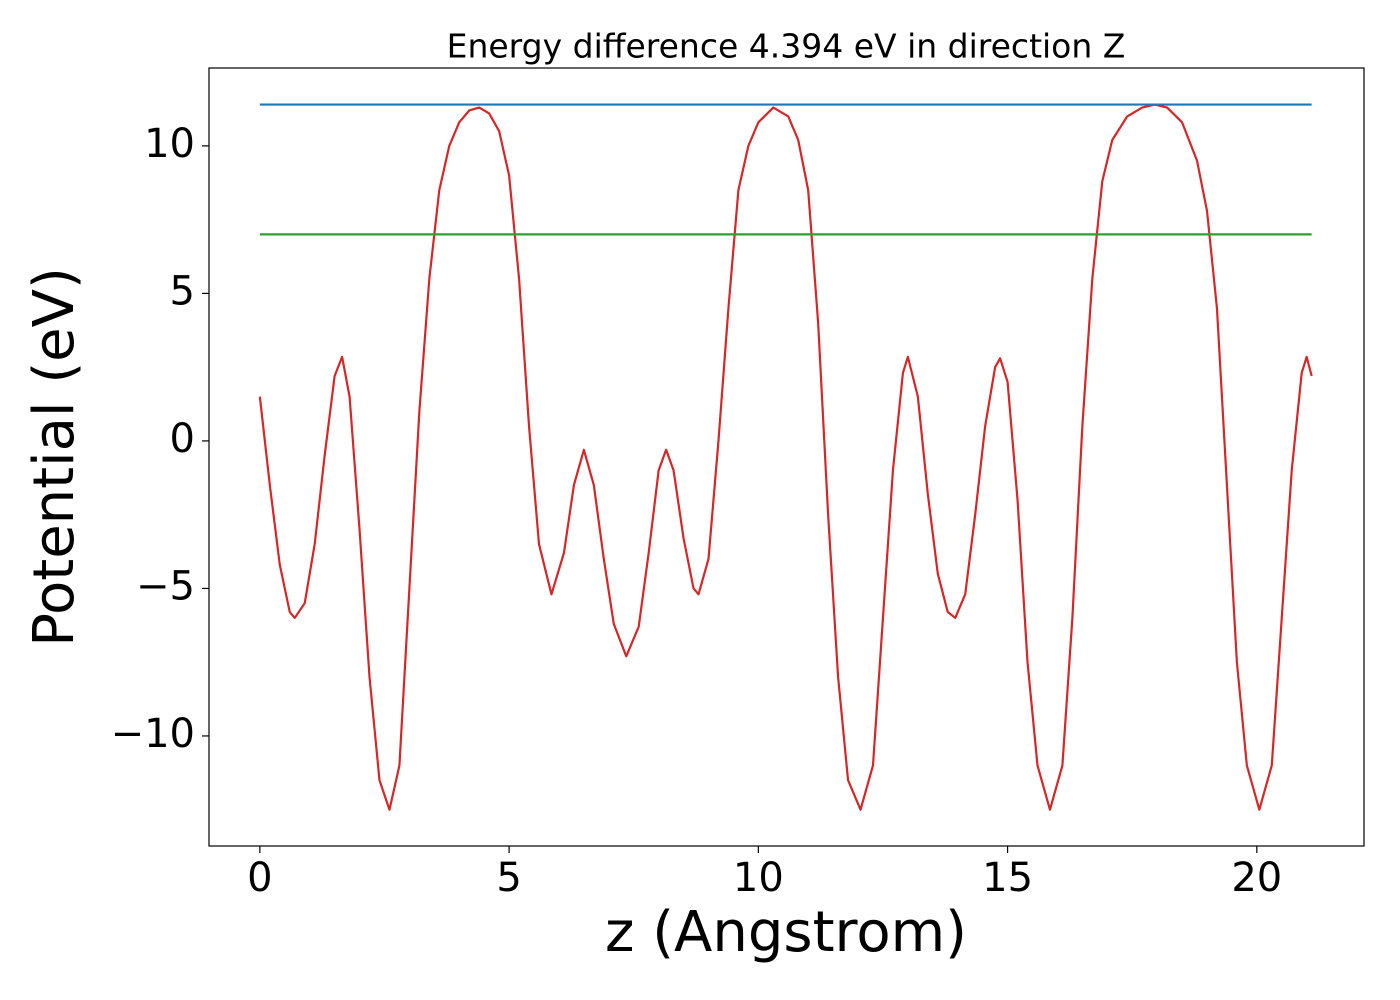 Image resolution: width=1400 pixels, height=1000 pixels. I want to click on x-tick-label: 20, so click(1256, 878).